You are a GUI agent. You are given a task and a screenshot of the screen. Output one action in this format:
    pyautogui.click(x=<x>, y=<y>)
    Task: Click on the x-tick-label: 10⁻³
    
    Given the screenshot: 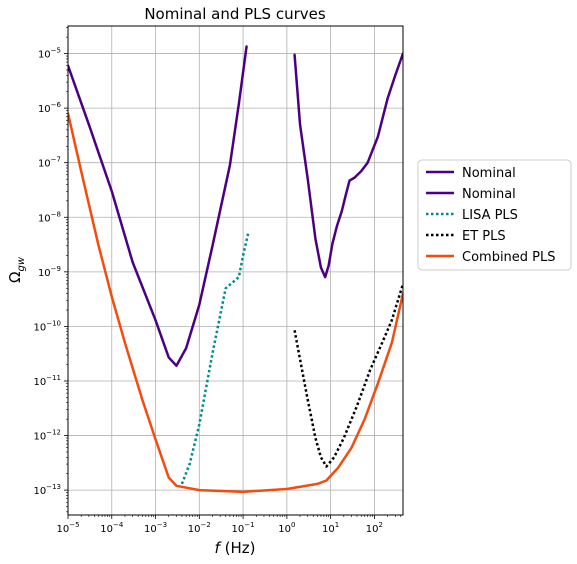 What is the action you would take?
    pyautogui.click(x=155, y=528)
    